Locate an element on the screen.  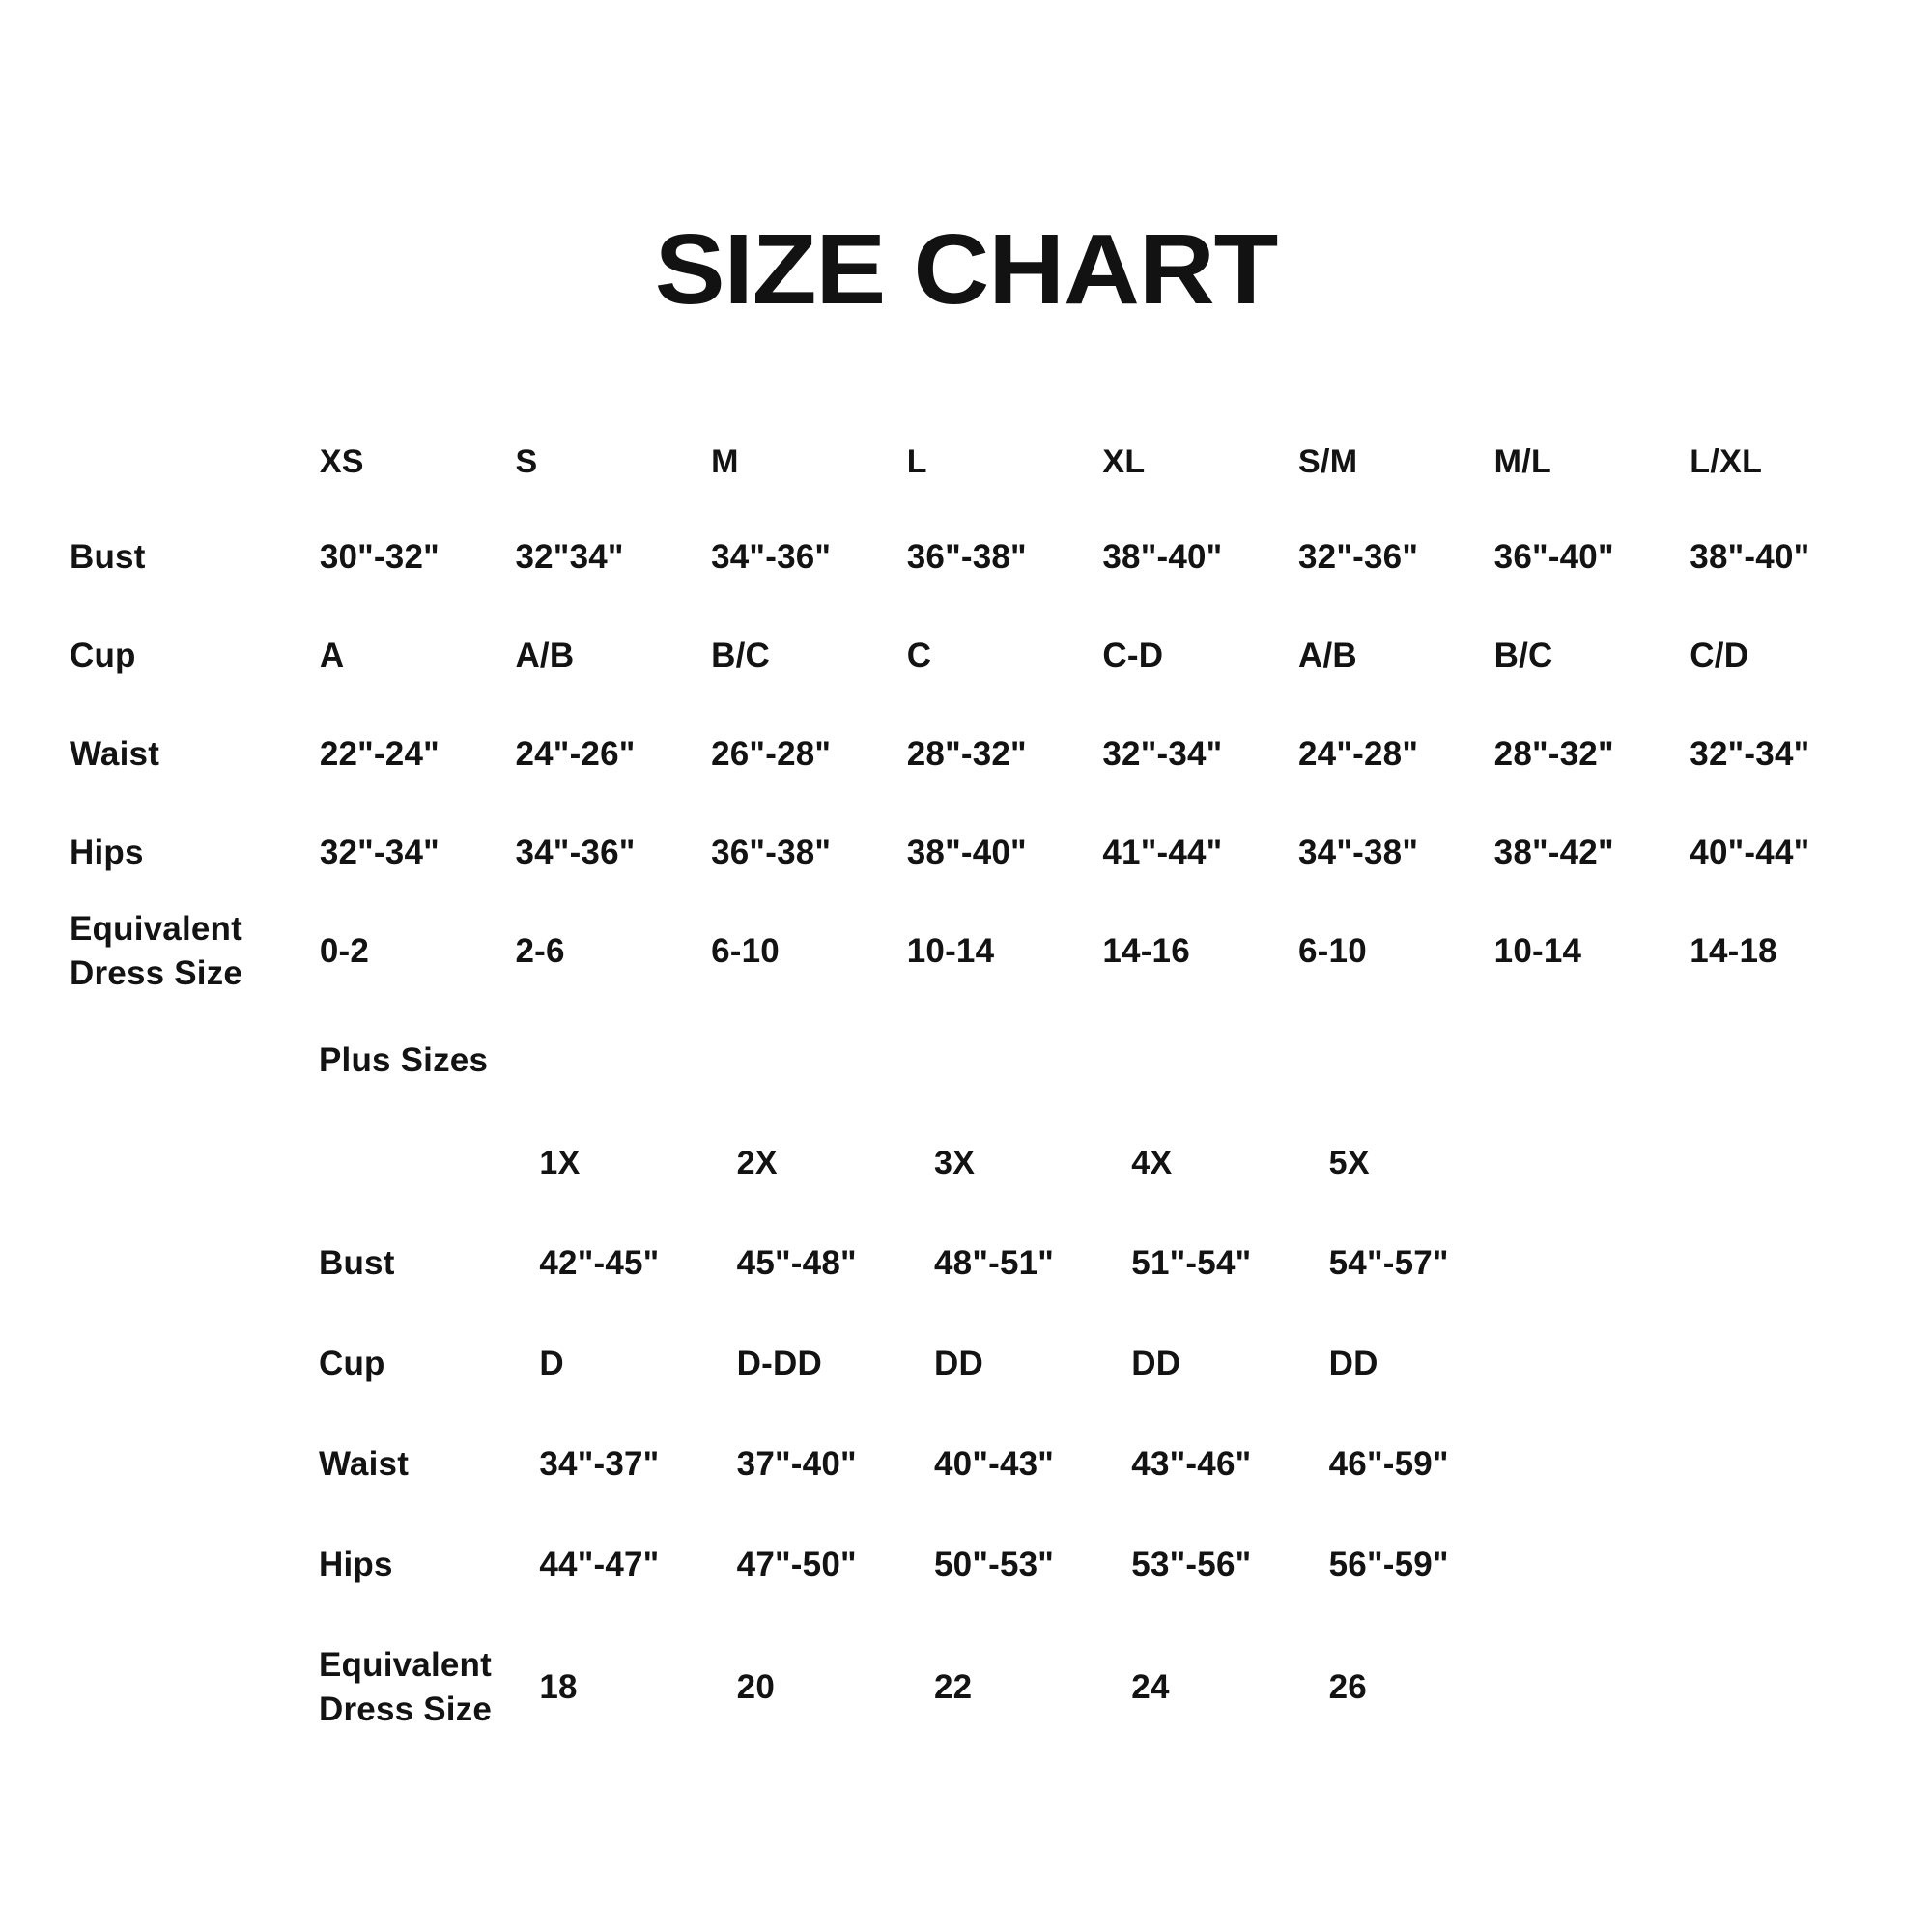
plus-row-label-line-2: Dress Size is located at coordinates (406, 1709).